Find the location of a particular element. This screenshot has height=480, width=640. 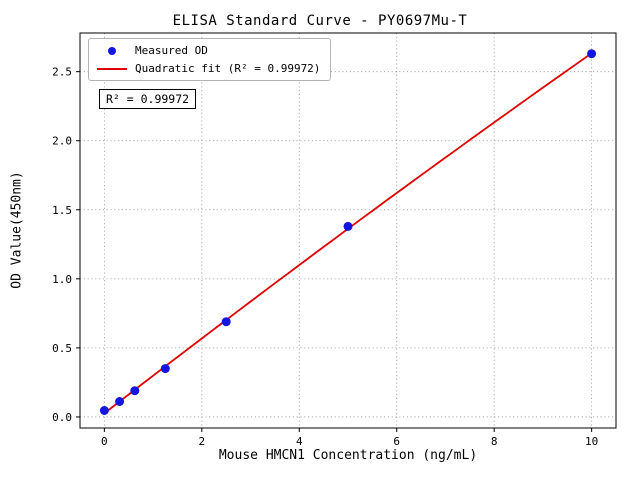

legend-item-measured-od: Measured OD is located at coordinates (208, 50).